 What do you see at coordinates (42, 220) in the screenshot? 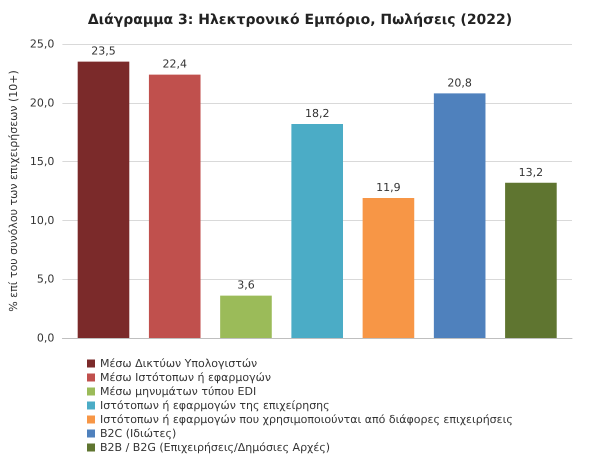
I see `y-tick-label: 10,0` at bounding box center [42, 220].